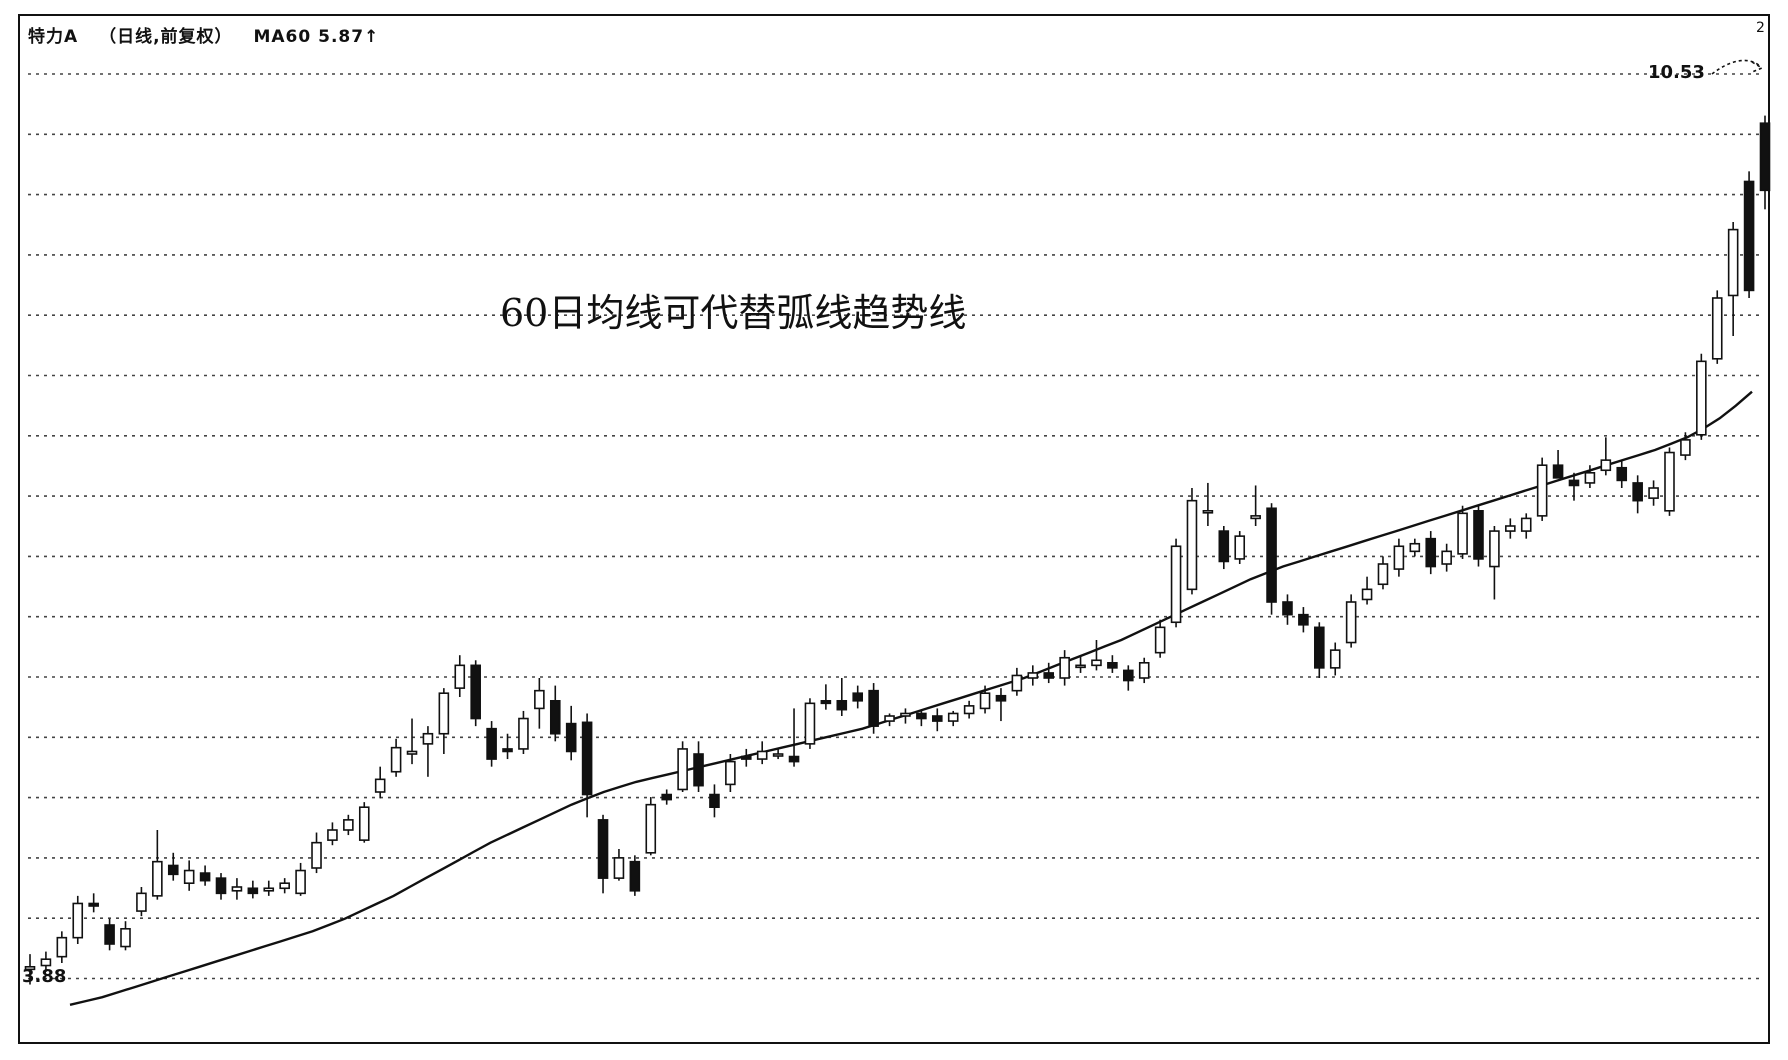 This screenshot has width=1788, height=1060. What do you see at coordinates (166, 37) in the screenshot?
I see `period-label: （日线,前复权）` at bounding box center [166, 37].